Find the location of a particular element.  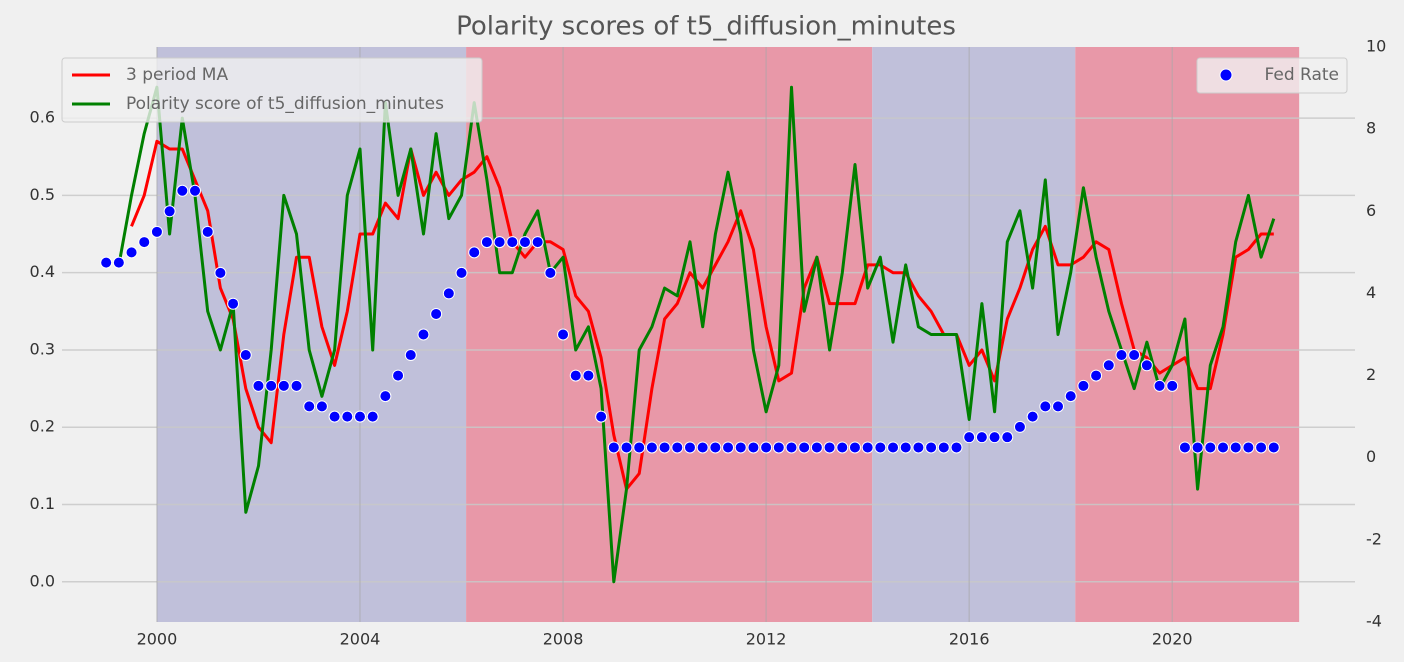

x-tick-label: 2008 is located at coordinates (563, 639).